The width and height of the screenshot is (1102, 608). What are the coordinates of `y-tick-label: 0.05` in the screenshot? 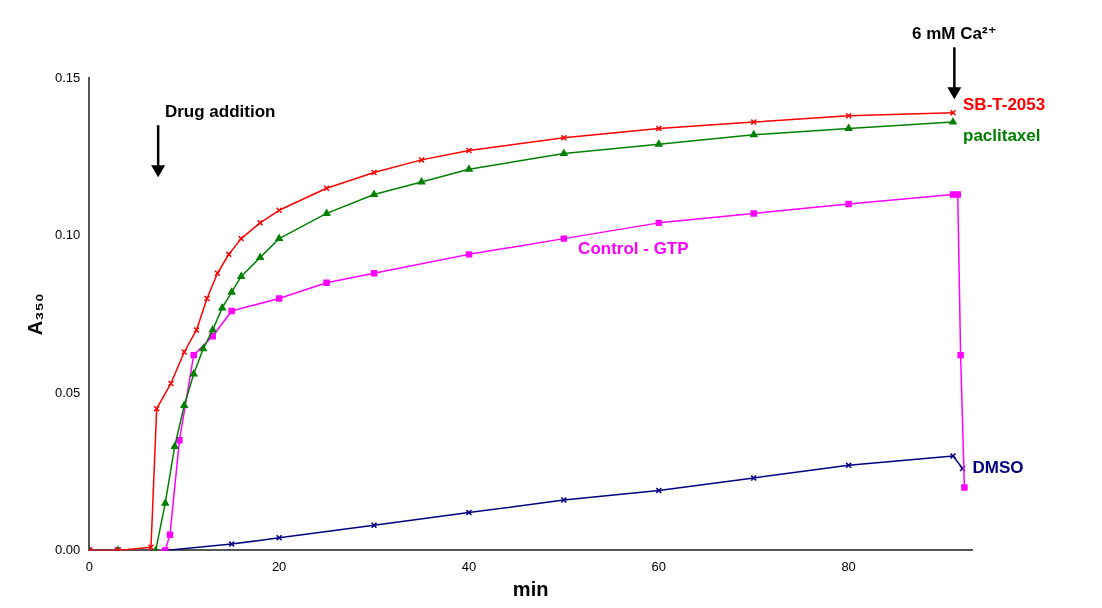 It's located at (67, 392).